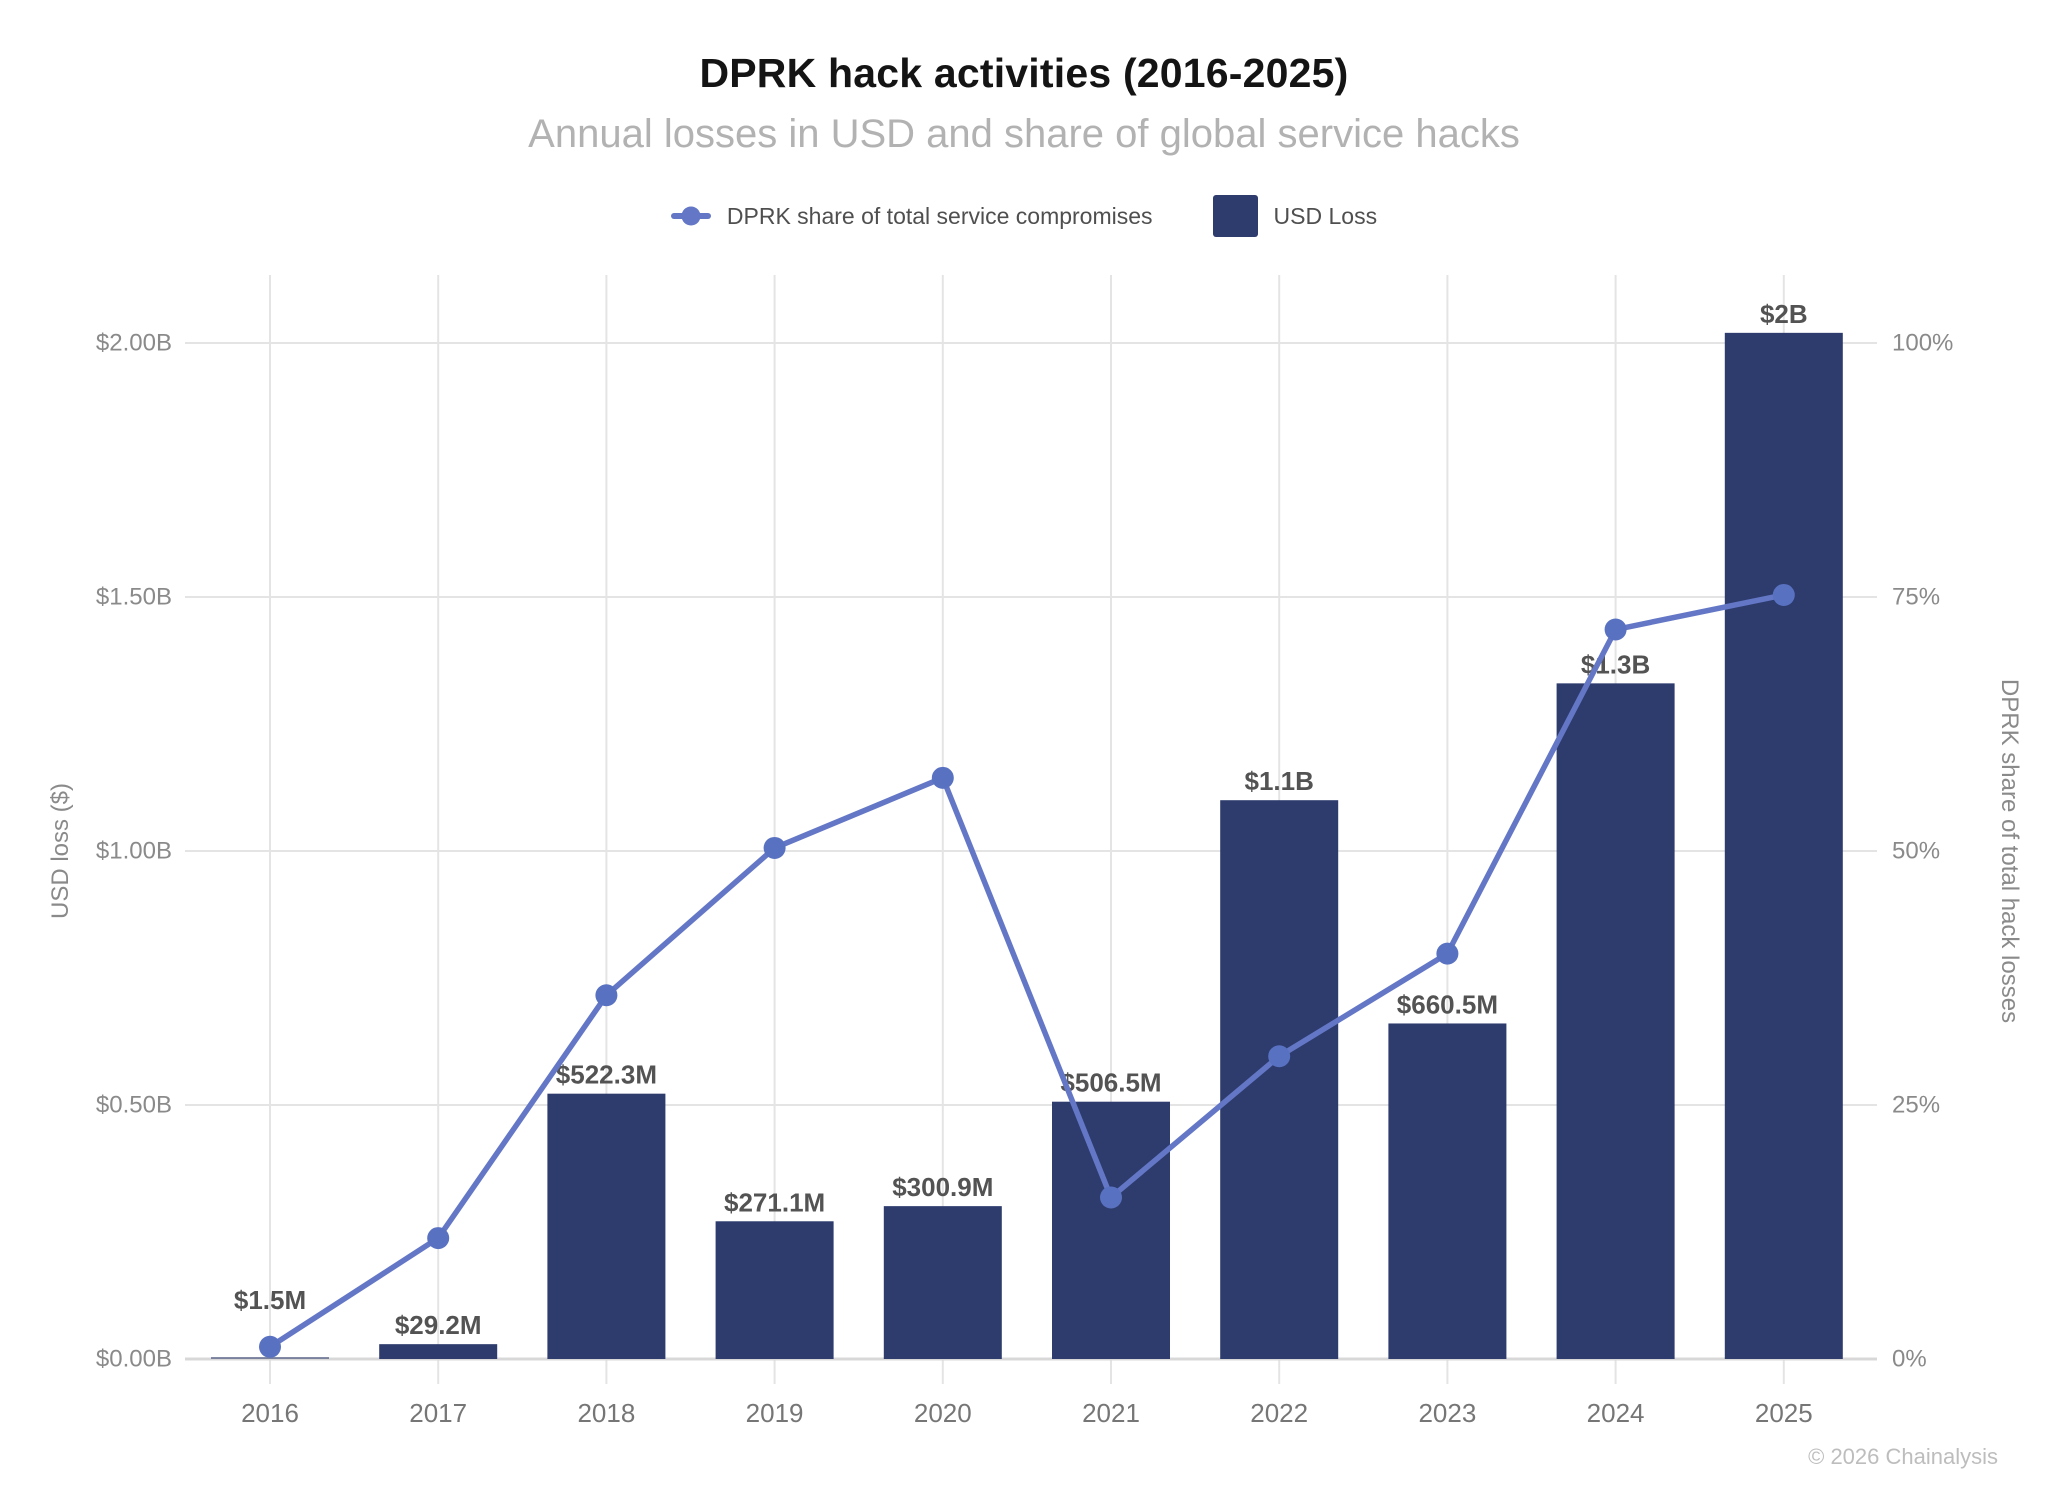 This screenshot has width=2048, height=1509. Describe the element at coordinates (1447, 1004) in the screenshot. I see `bar-value-label-2023: $660.5M` at that location.